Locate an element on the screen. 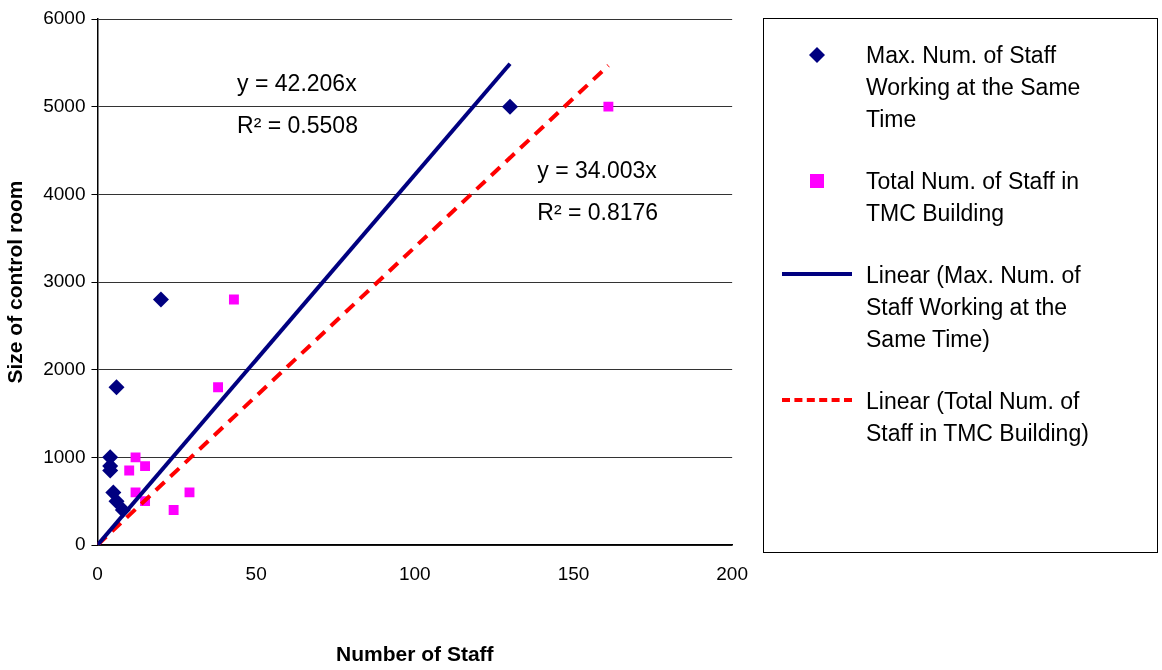  annotation: y = 34.003x R² = 0.8176 is located at coordinates (598, 190).